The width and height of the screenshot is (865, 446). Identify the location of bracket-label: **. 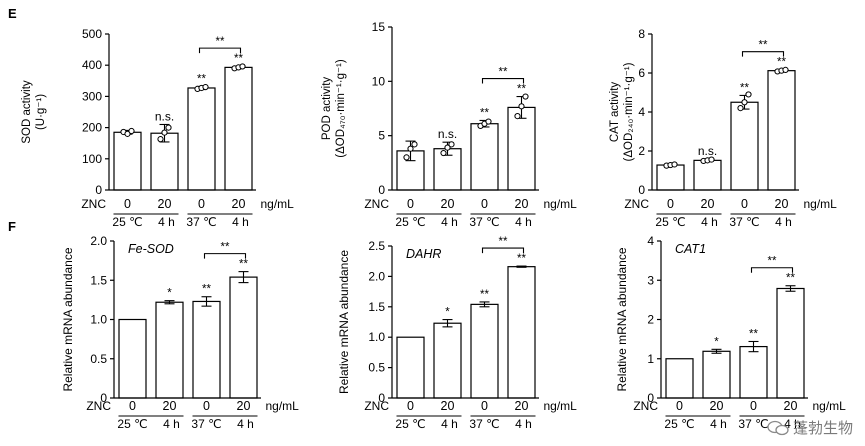
(763, 46).